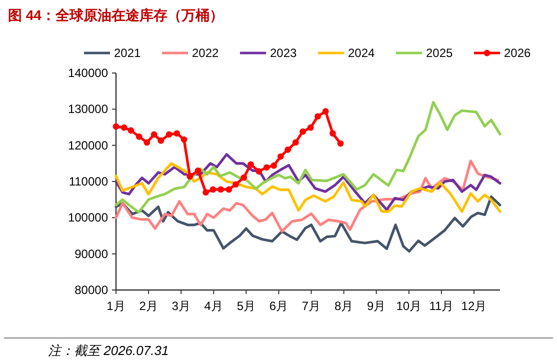  I want to click on legend-label: 2023, so click(284, 53).